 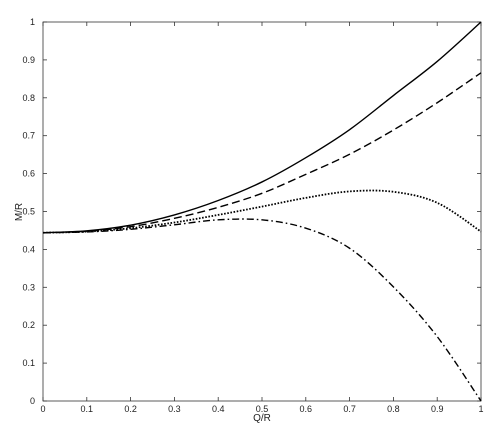 I want to click on y-tick-label: 0, so click(x=32, y=401).